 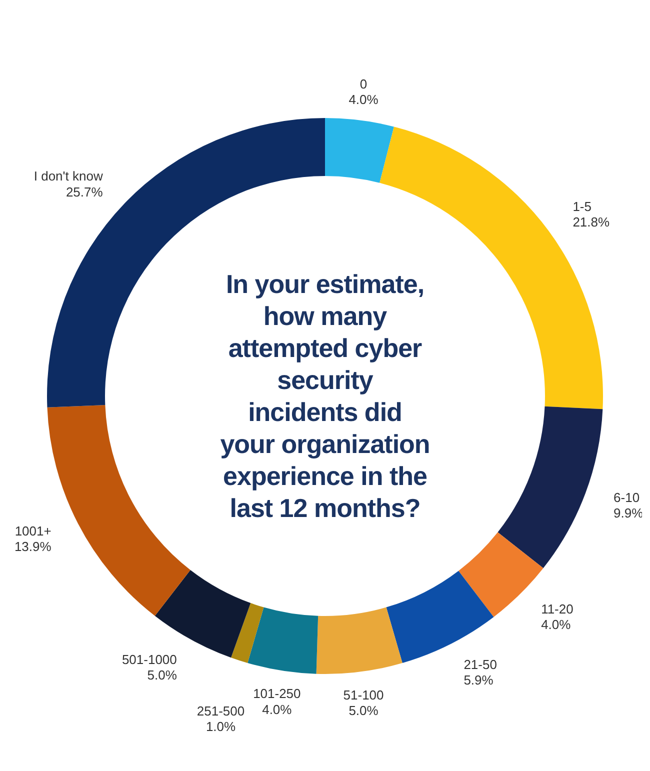 I want to click on data-label: 13.9%, so click(x=33, y=546).